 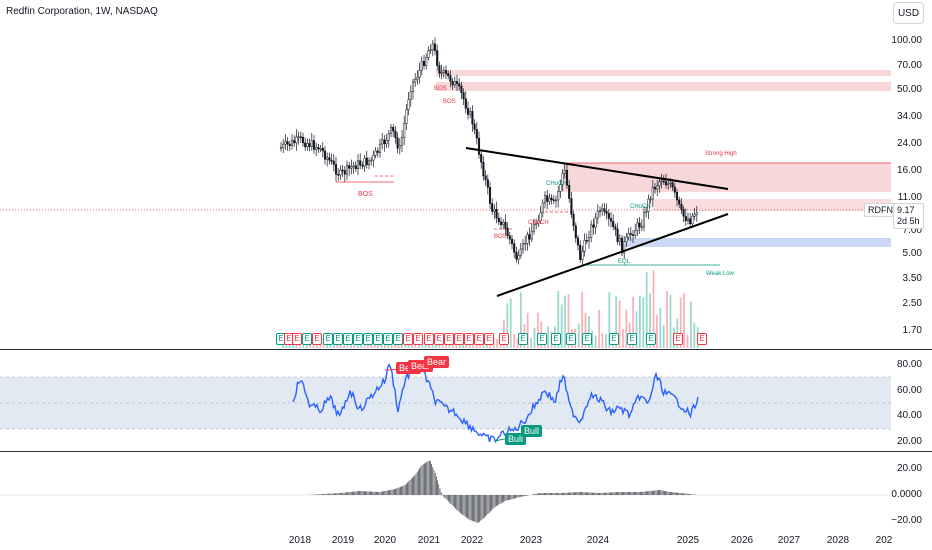 What do you see at coordinates (82, 11) in the screenshot?
I see `chart-title: Redfin Corporation, 1W, NASDAQ` at bounding box center [82, 11].